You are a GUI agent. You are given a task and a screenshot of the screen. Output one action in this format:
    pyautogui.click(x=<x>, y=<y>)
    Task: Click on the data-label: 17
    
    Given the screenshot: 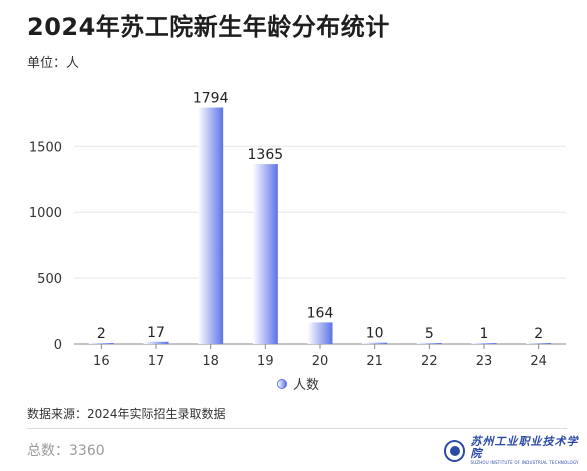 What is the action you would take?
    pyautogui.click(x=156, y=333)
    